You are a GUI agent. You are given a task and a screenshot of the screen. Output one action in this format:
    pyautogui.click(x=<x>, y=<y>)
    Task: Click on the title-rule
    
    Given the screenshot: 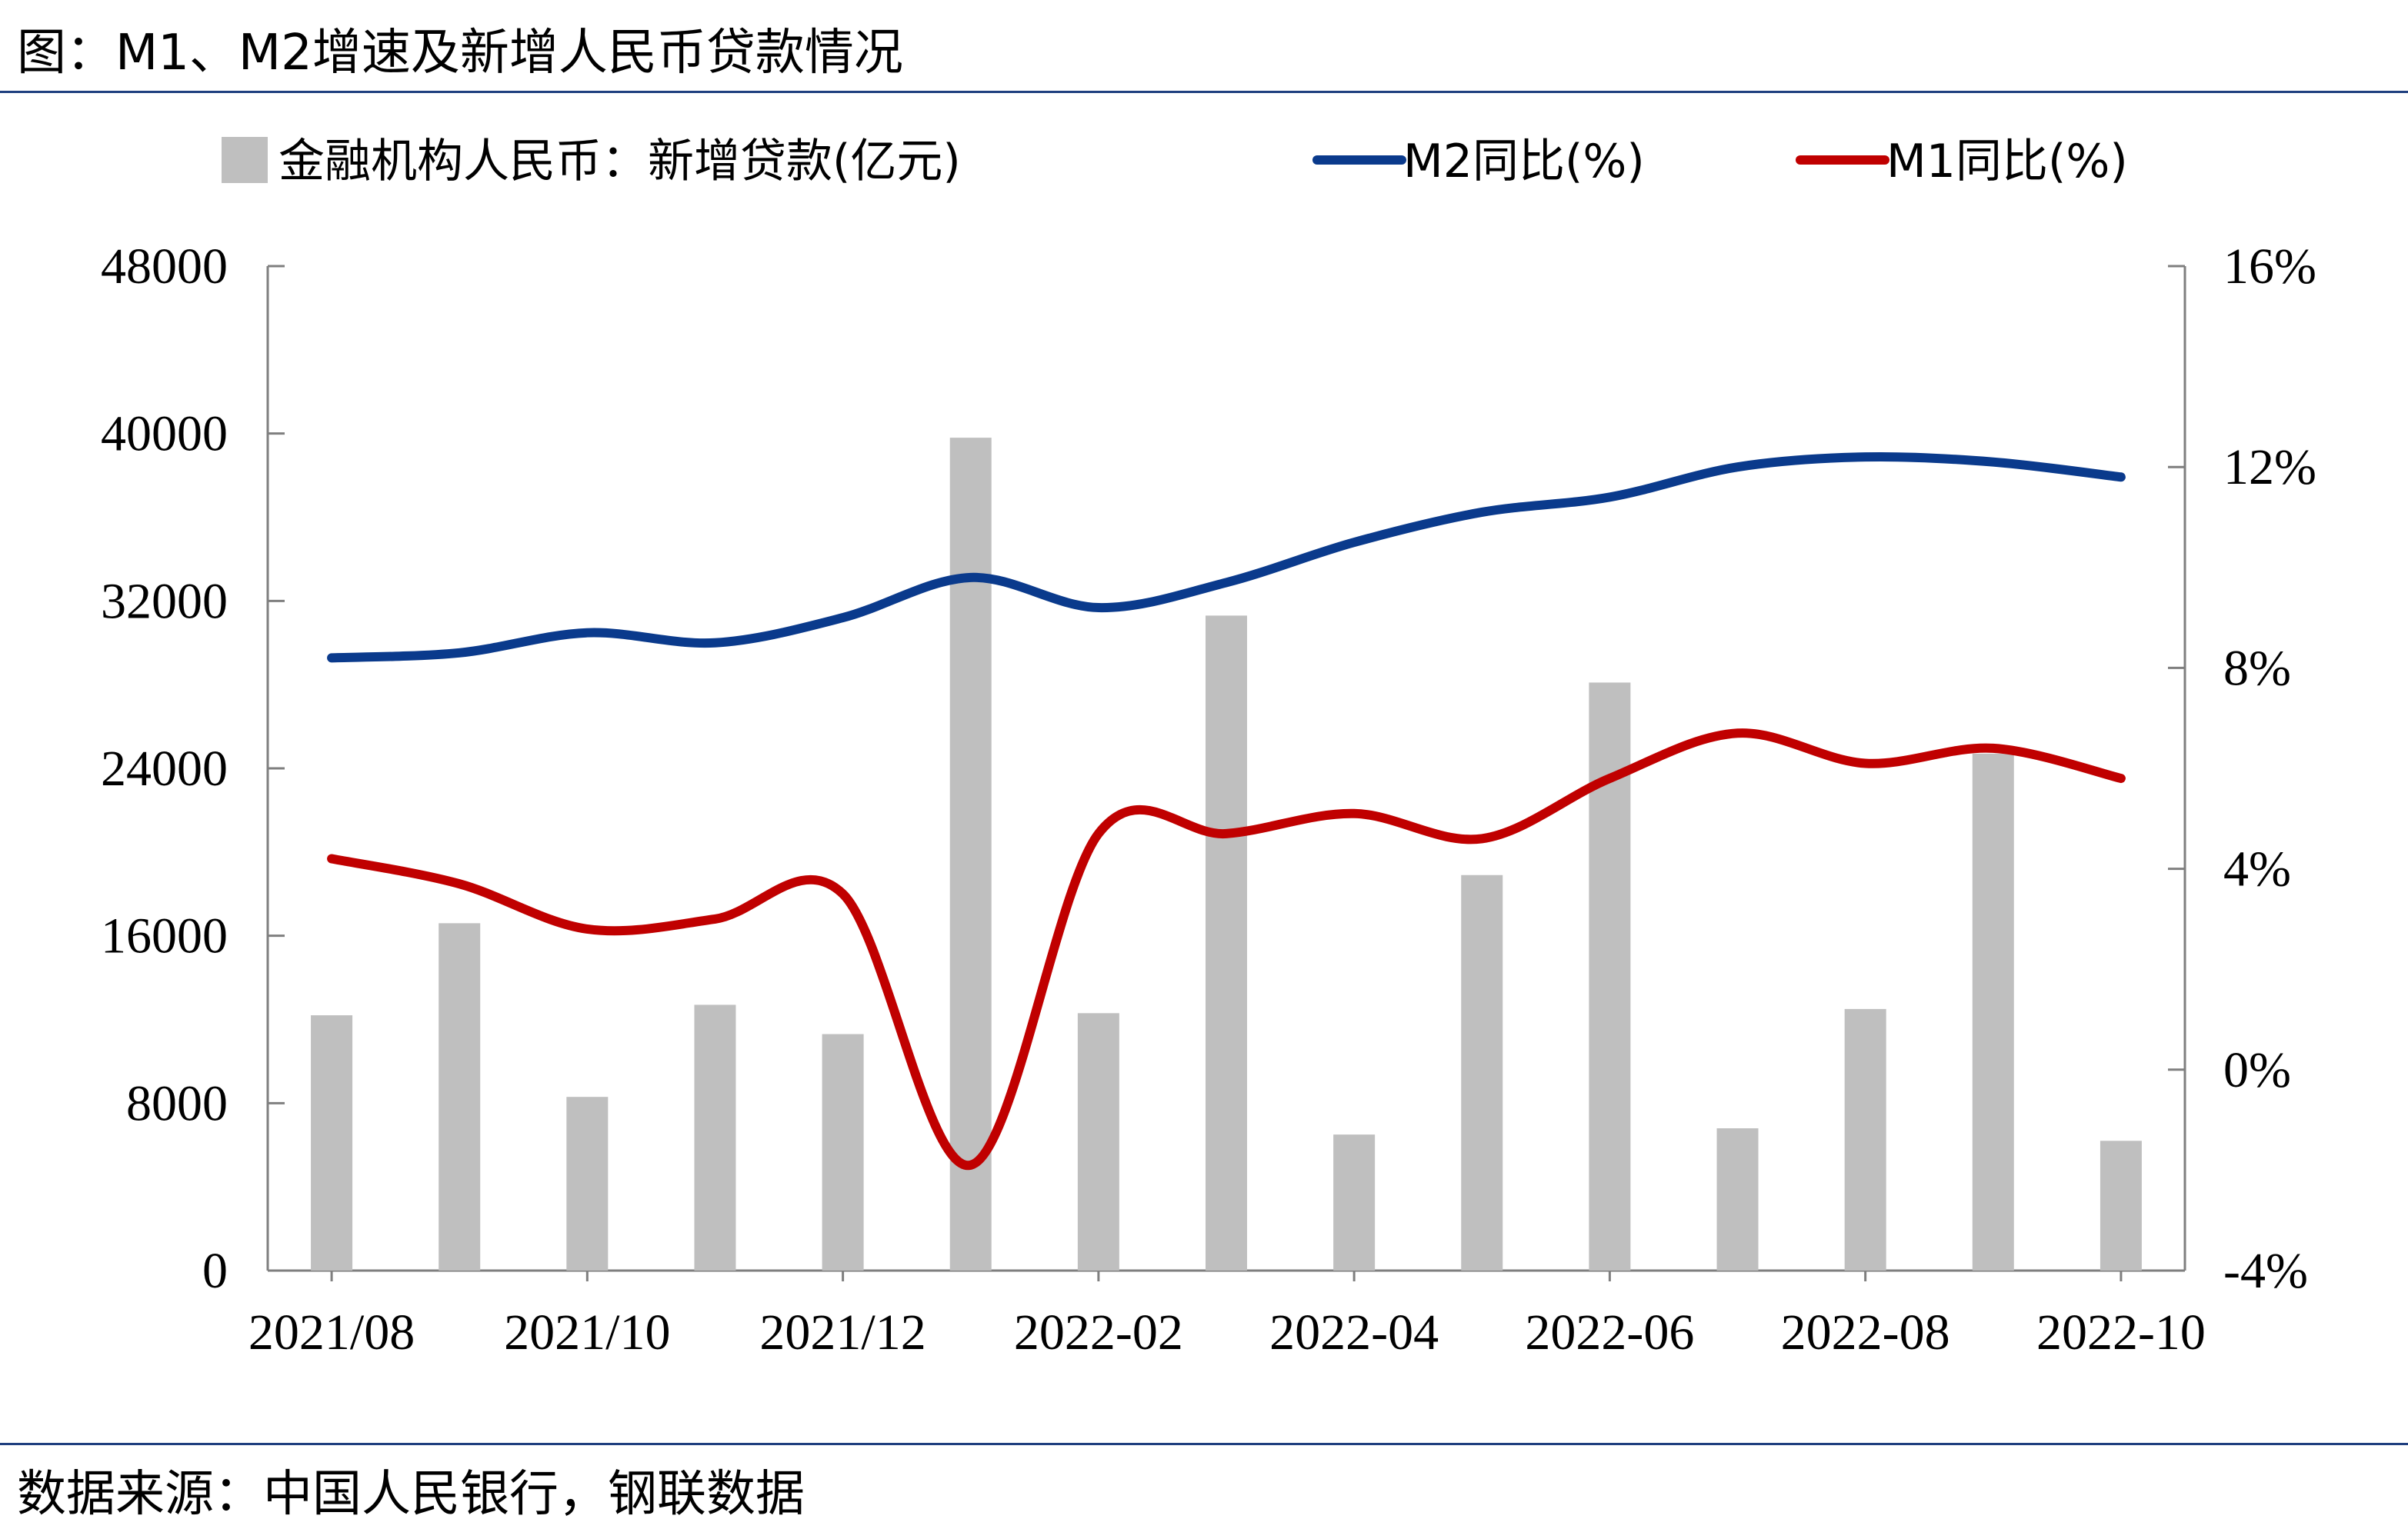 What is the action you would take?
    pyautogui.click(x=1204, y=92)
    